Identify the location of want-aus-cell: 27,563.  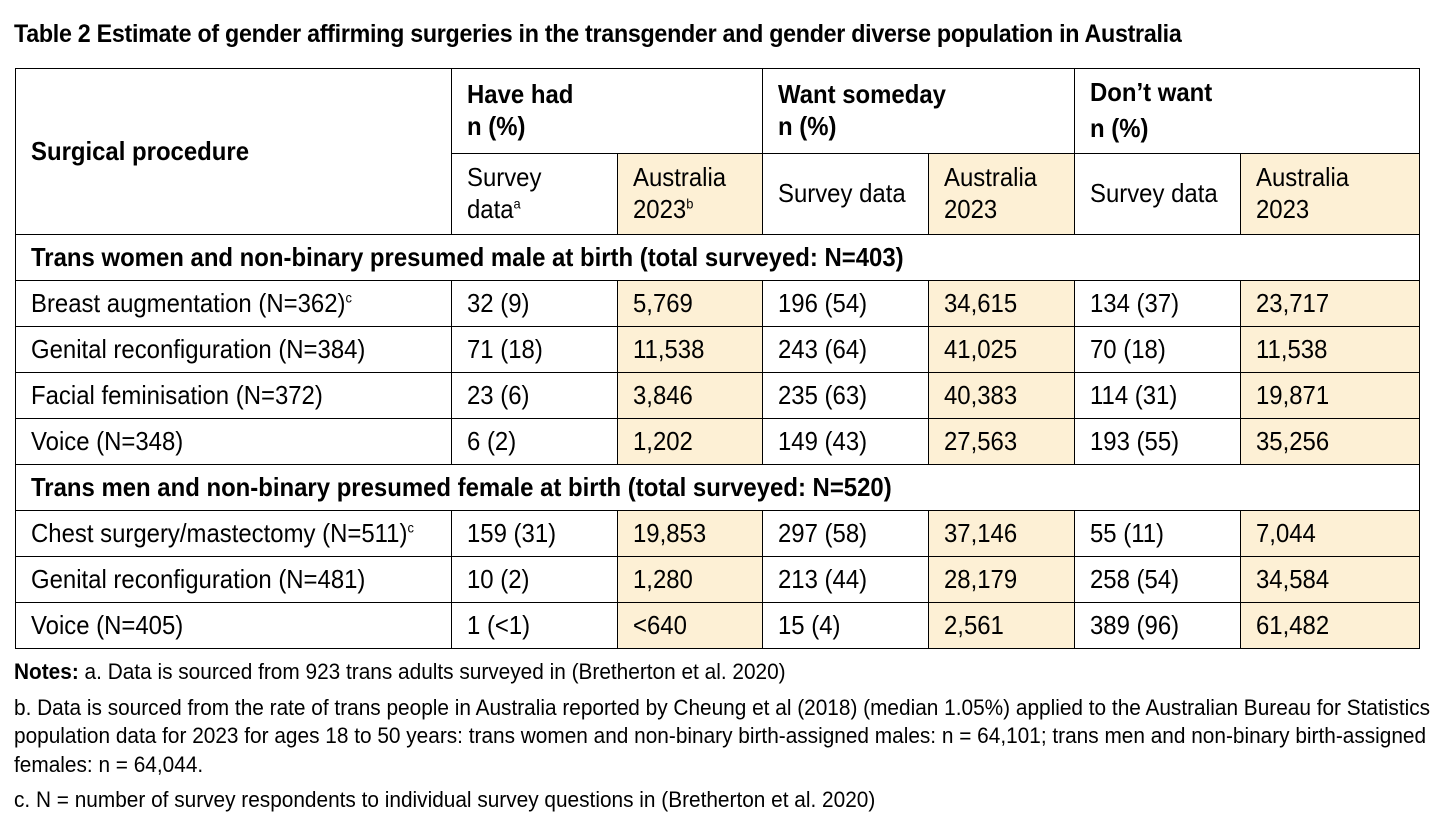
(1002, 441).